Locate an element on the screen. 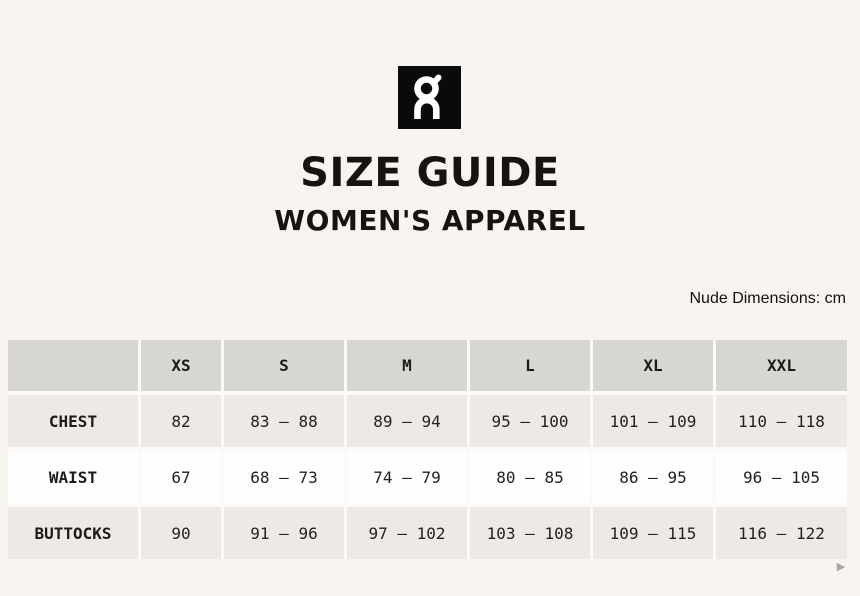  row-label-chest: CHEST is located at coordinates (73, 421).